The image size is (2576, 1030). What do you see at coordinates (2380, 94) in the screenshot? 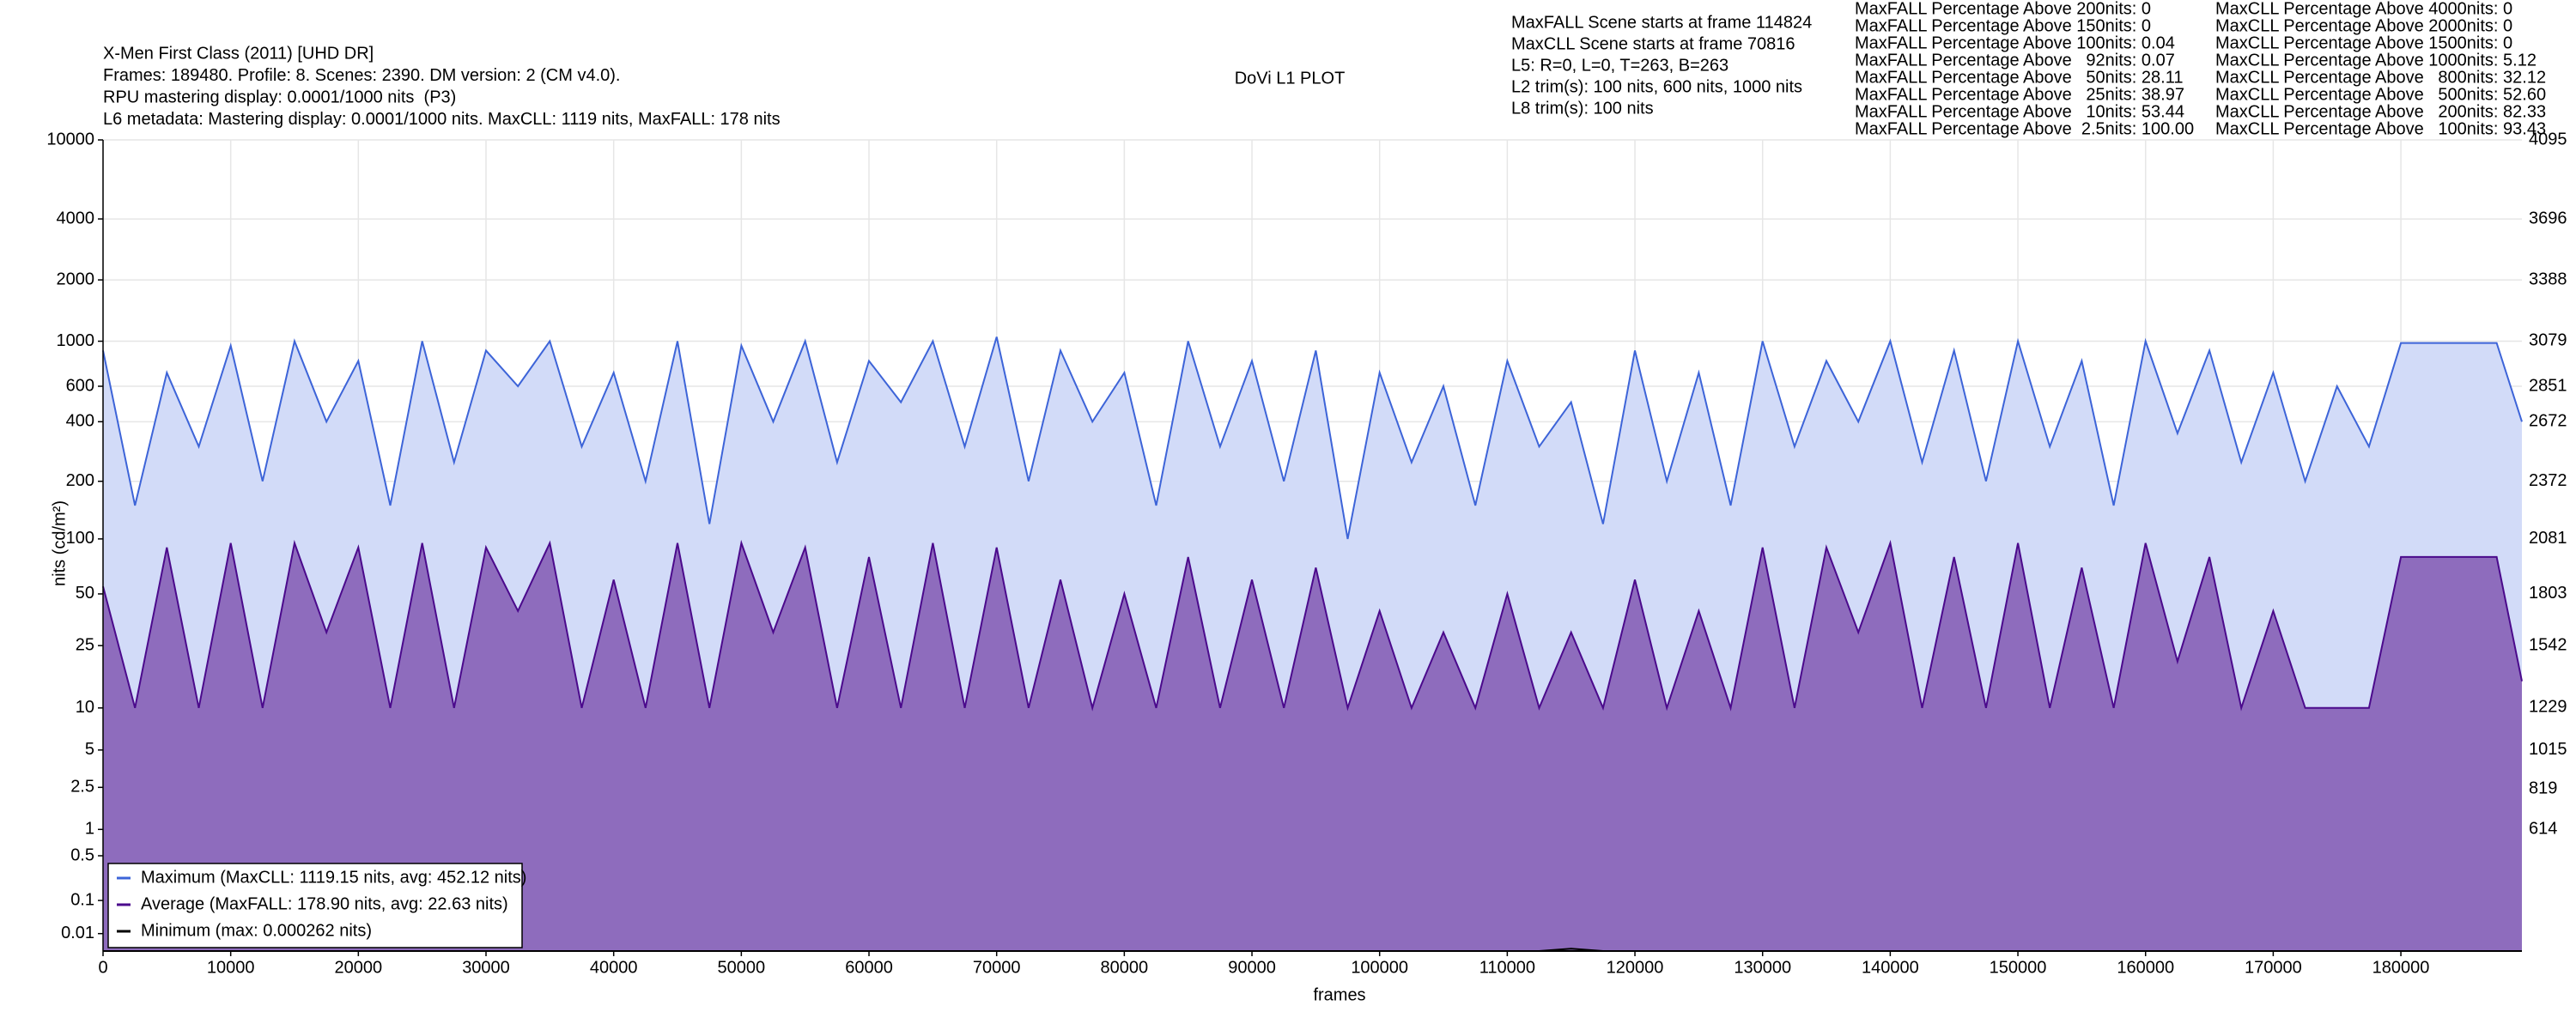
I see `header-text: MaxCLL Percentage Above 500nits: 52.60` at bounding box center [2380, 94].